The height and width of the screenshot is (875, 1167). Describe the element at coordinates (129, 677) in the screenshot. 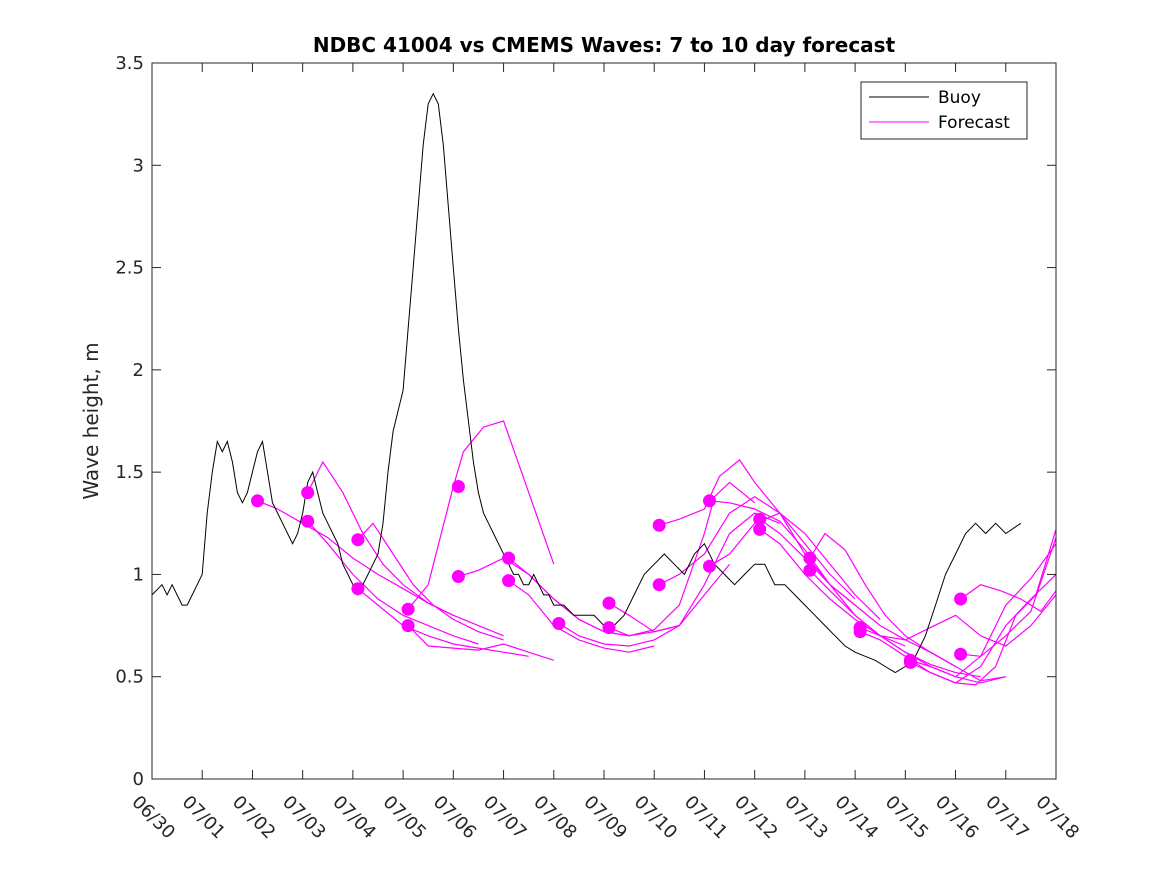

I see `y-tick-label-1: 0.5` at that location.